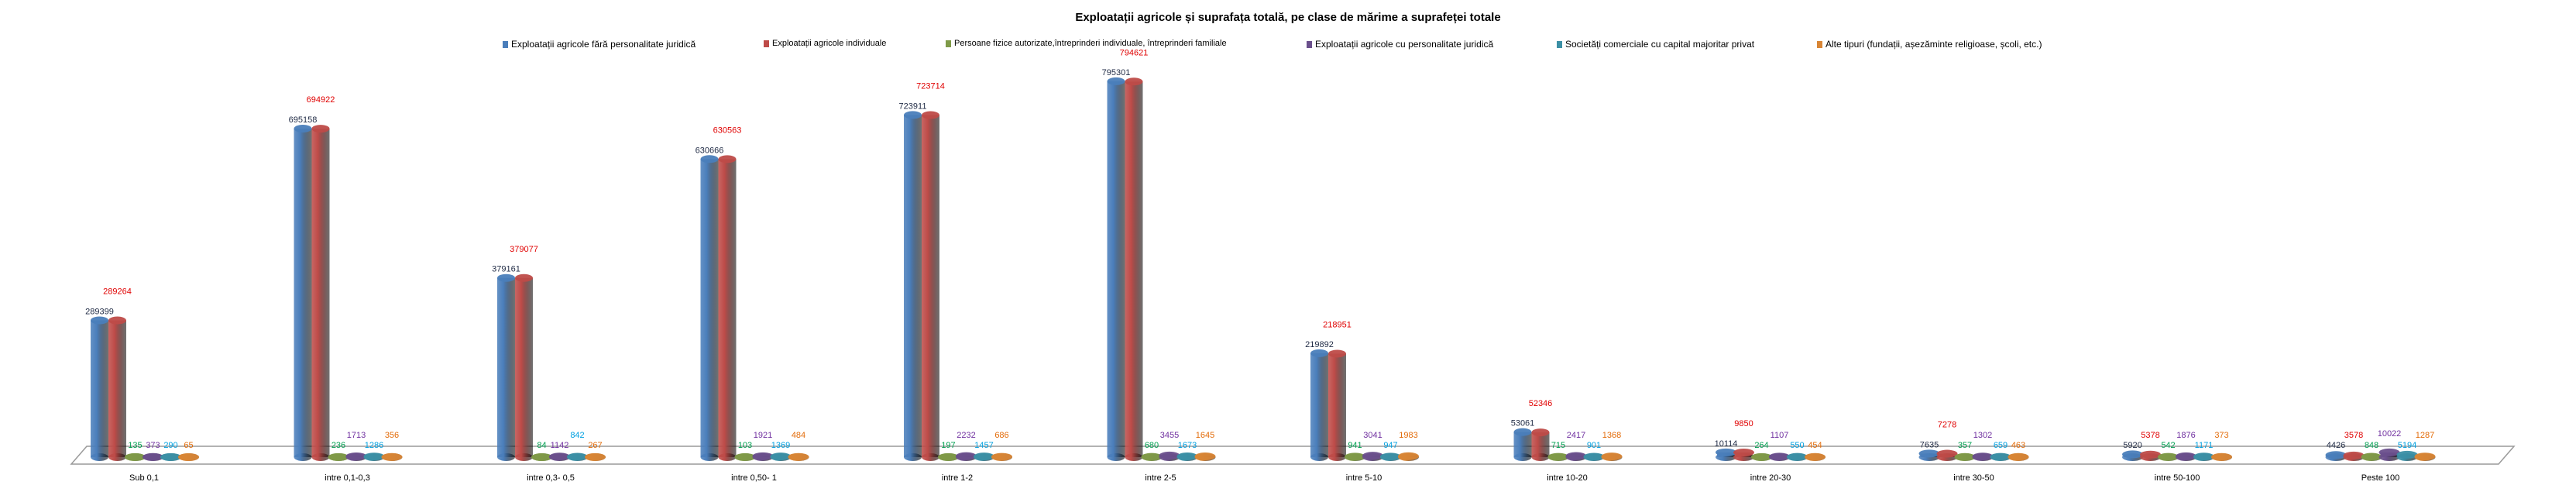 Image resolution: width=2576 pixels, height=492 pixels. What do you see at coordinates (1390, 446) in the screenshot?
I see `data-label: 947` at bounding box center [1390, 446].